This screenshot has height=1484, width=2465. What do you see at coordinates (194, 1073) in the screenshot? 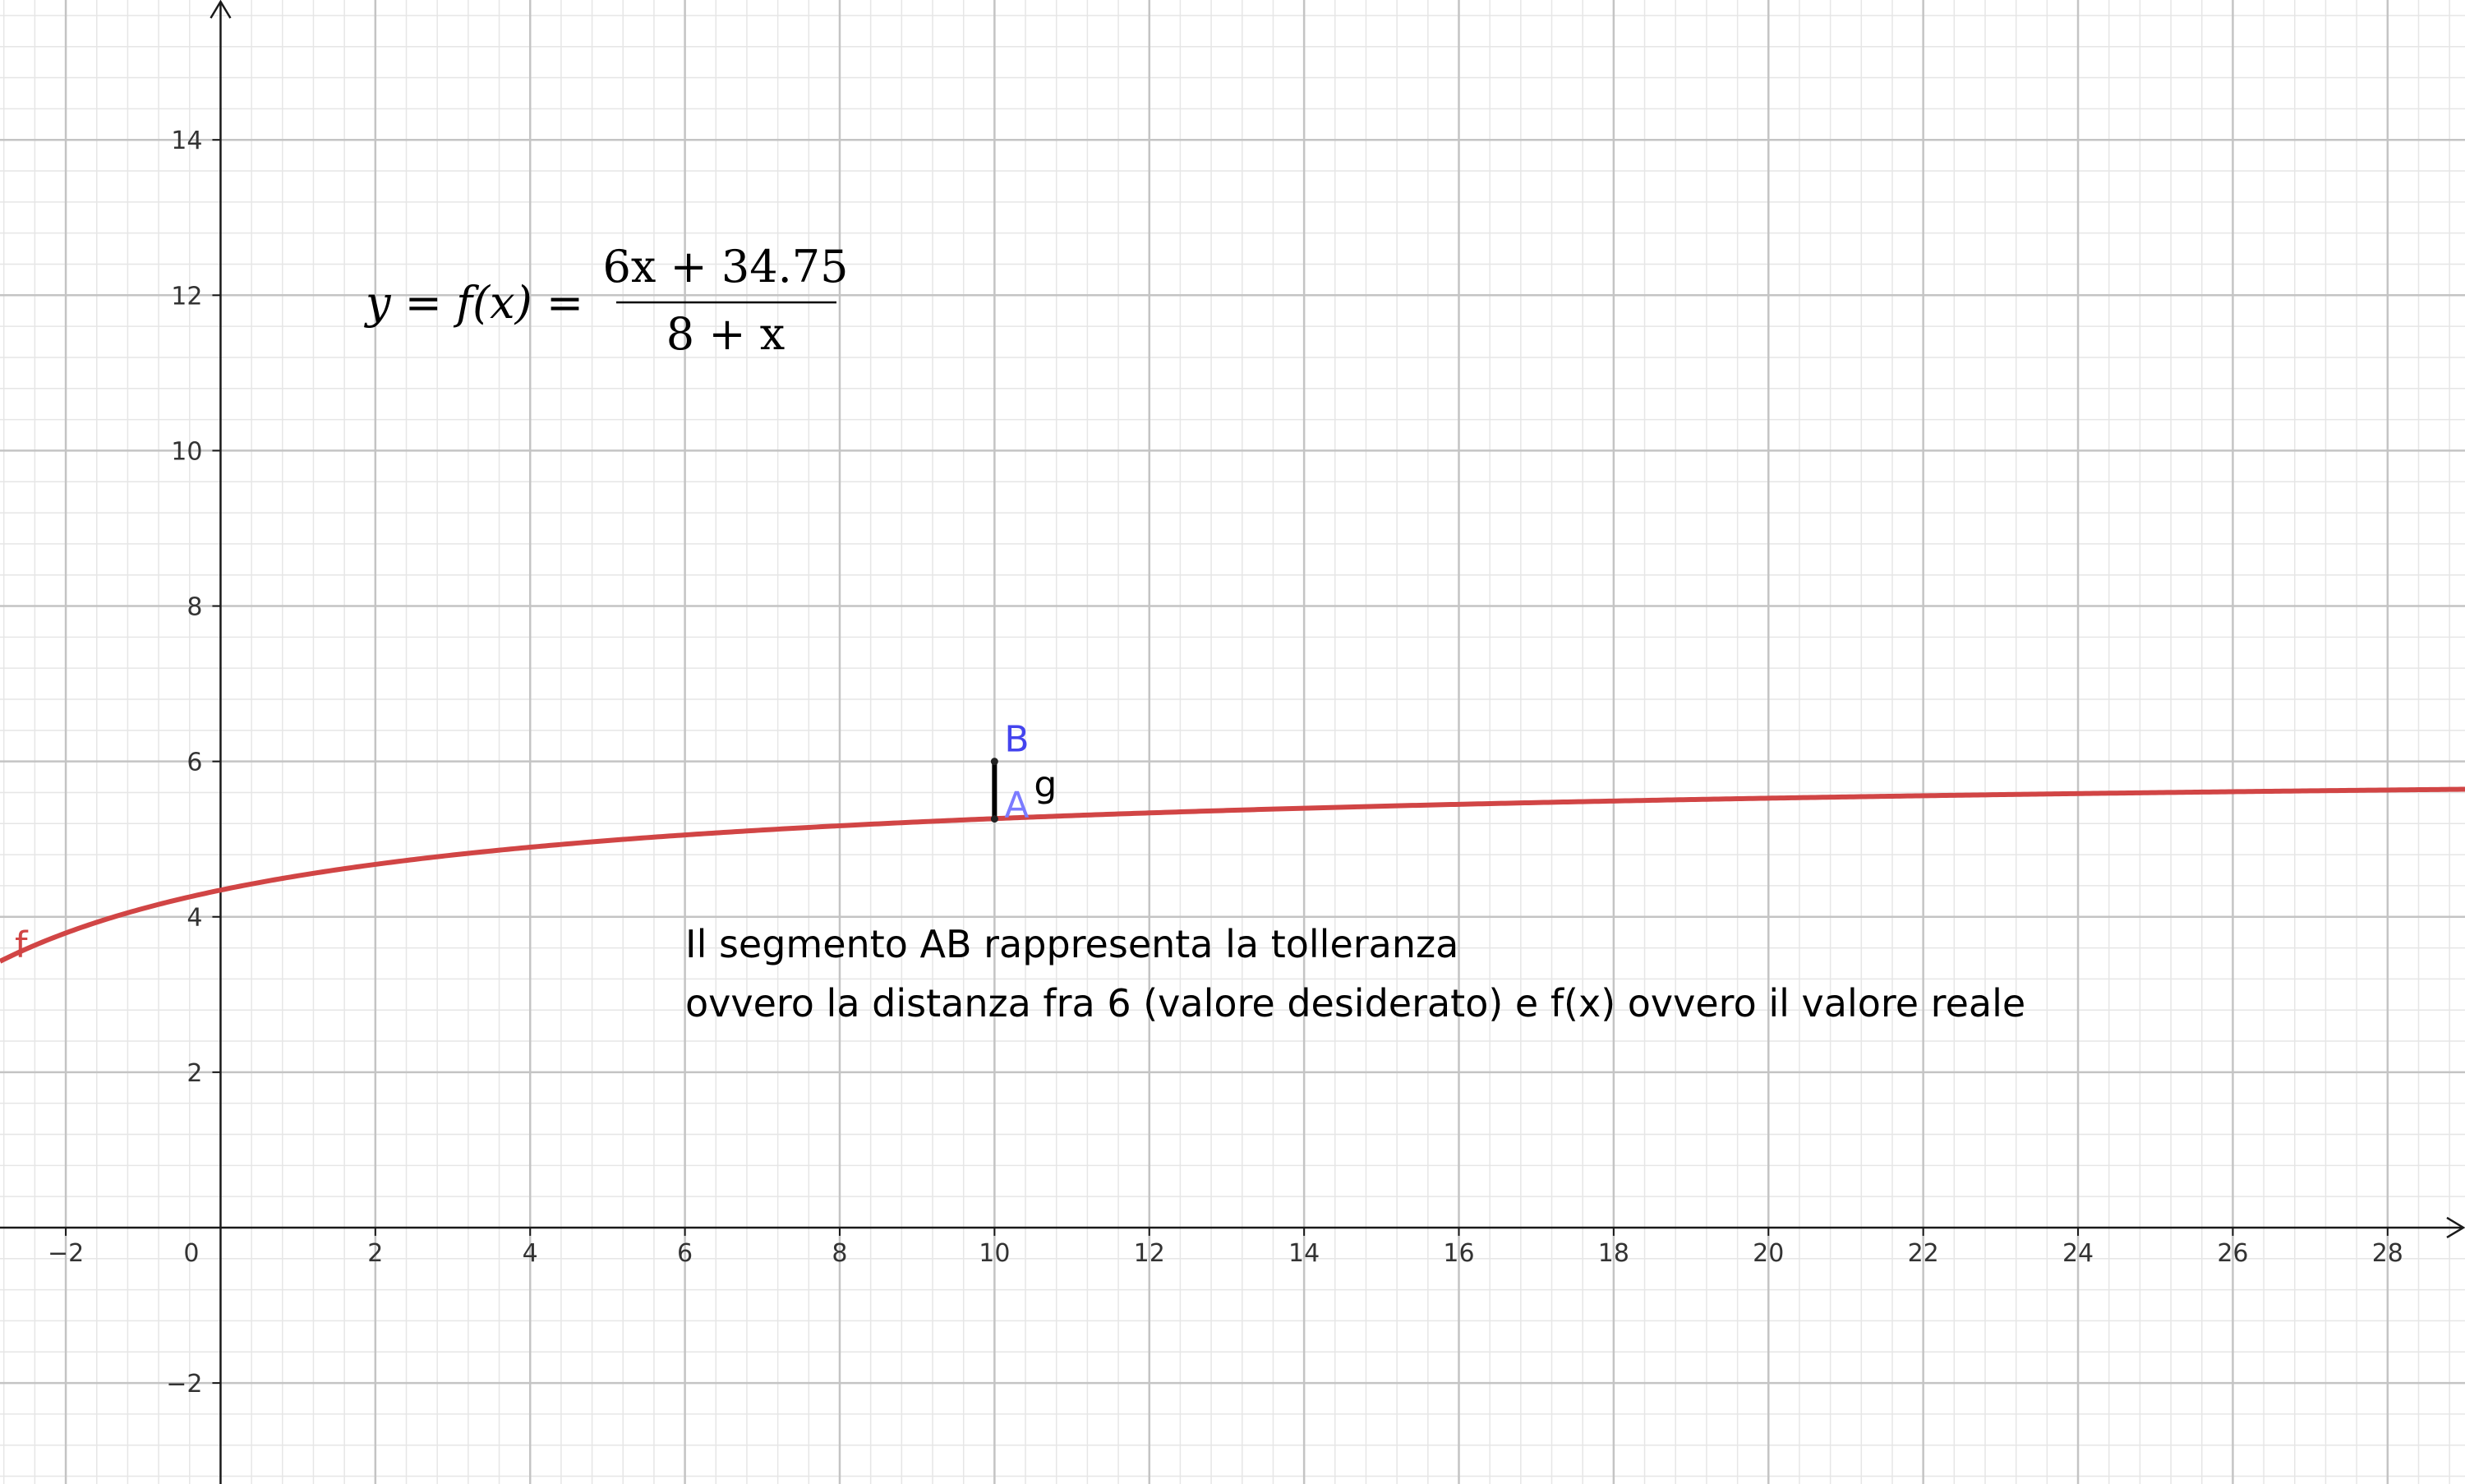
I see `y-tick-label: 2` at bounding box center [194, 1073].